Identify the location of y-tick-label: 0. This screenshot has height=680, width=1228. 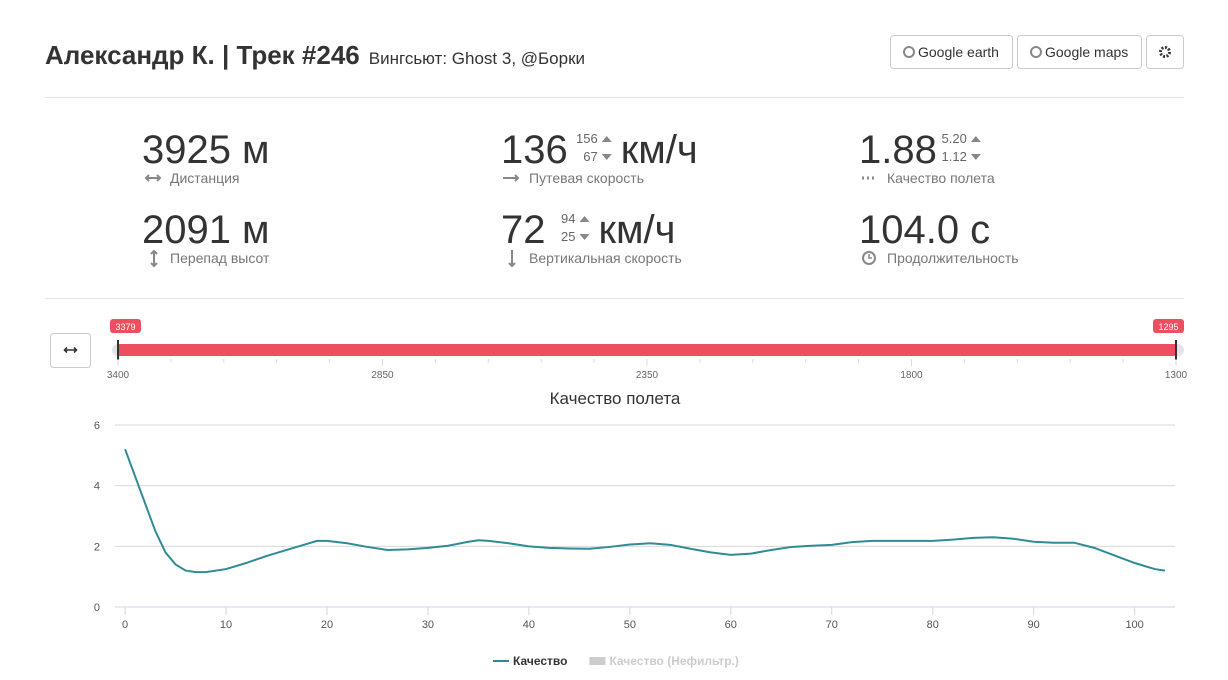
(97, 608).